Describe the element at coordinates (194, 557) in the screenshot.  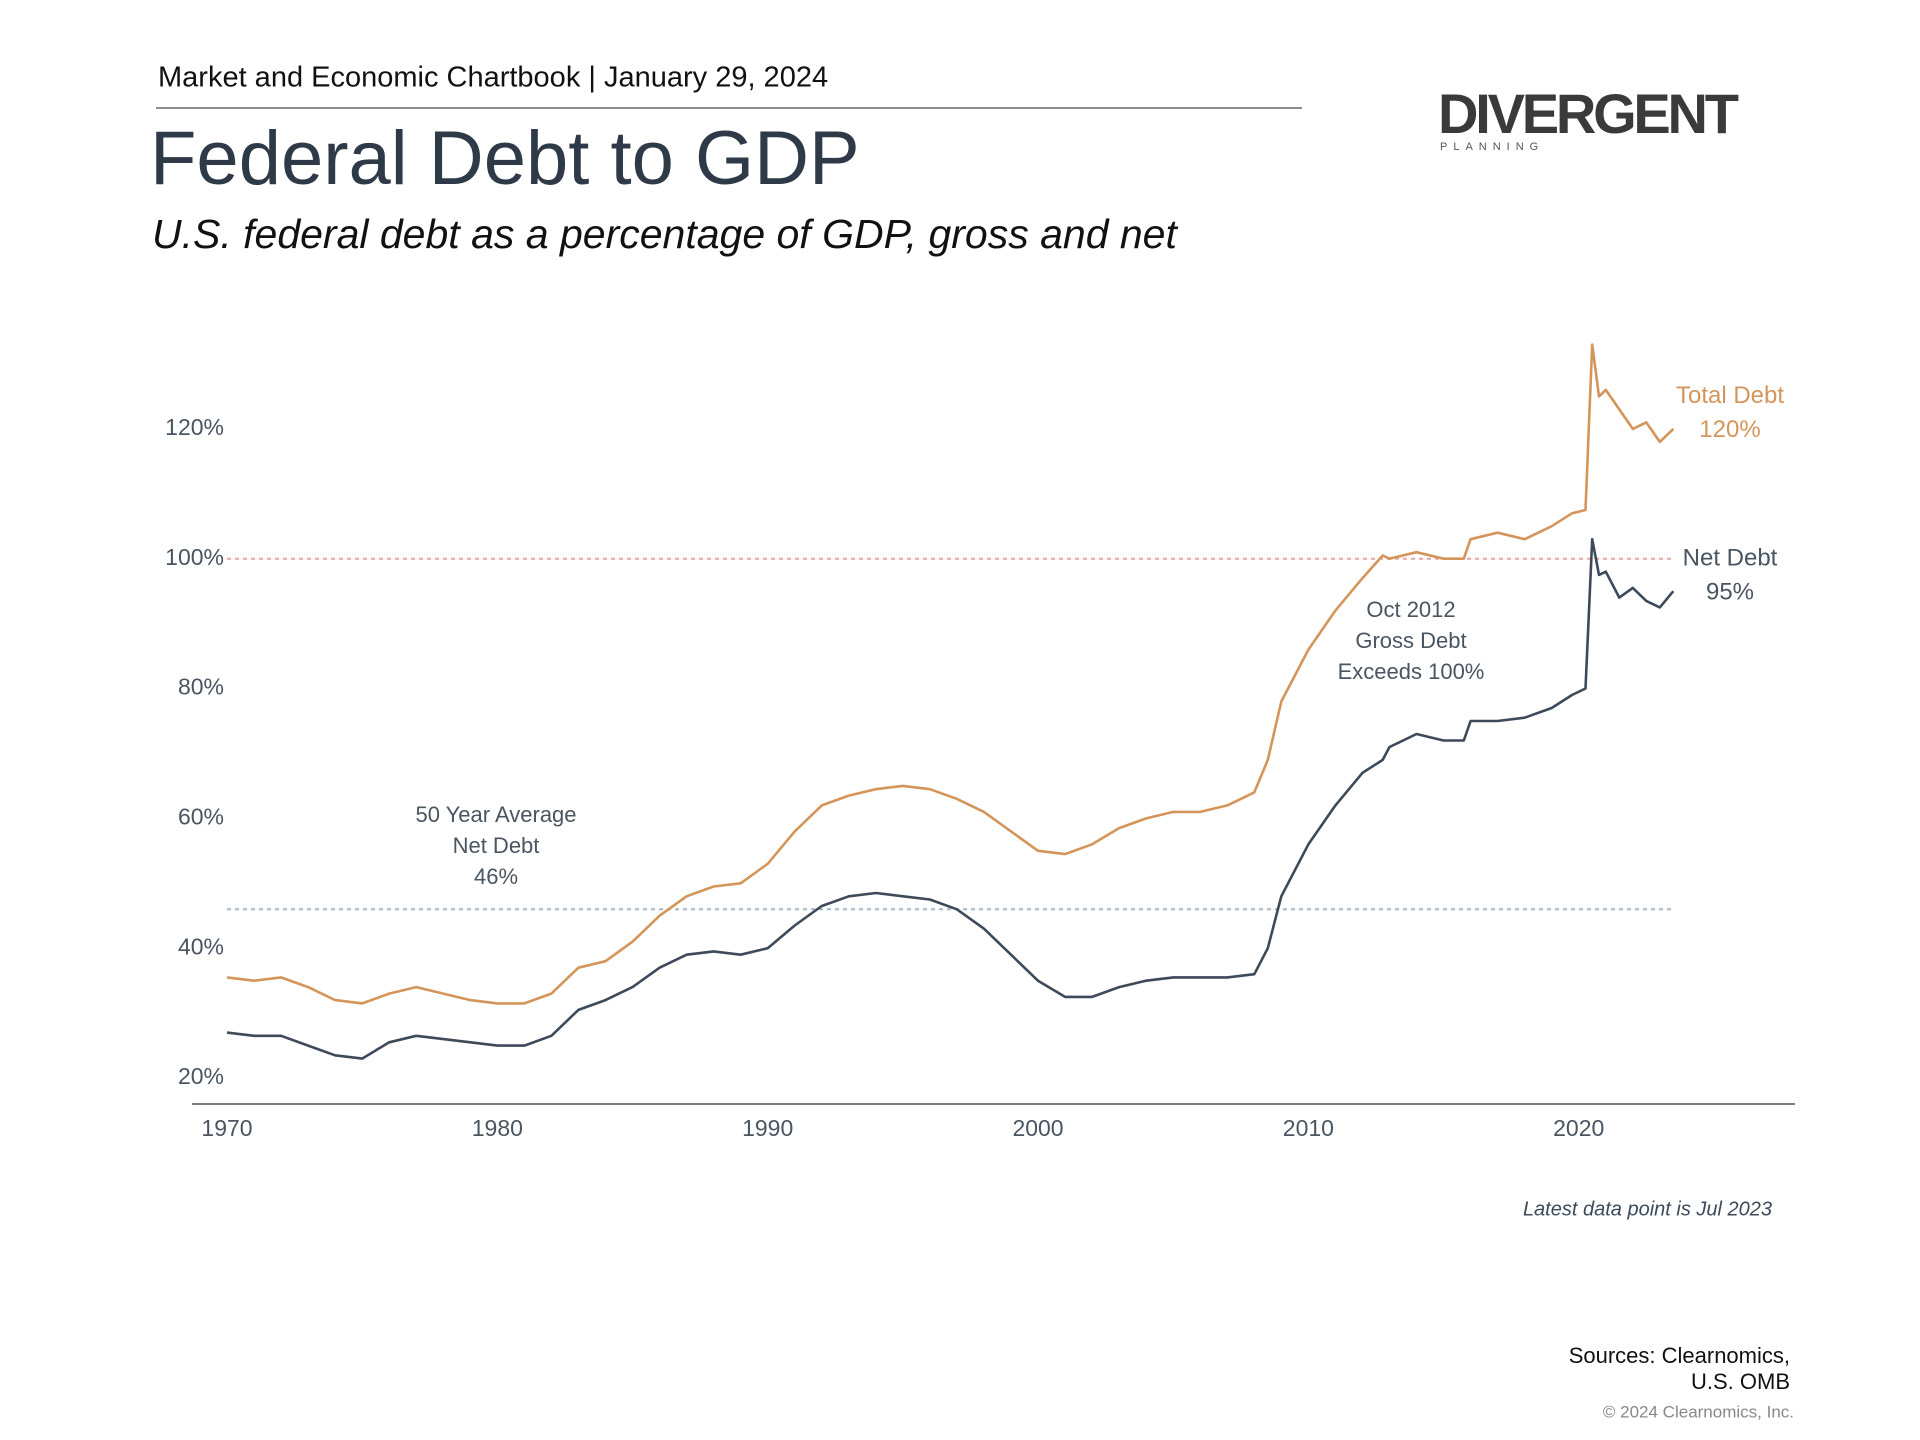
I see `y-tick-label: 100%` at that location.